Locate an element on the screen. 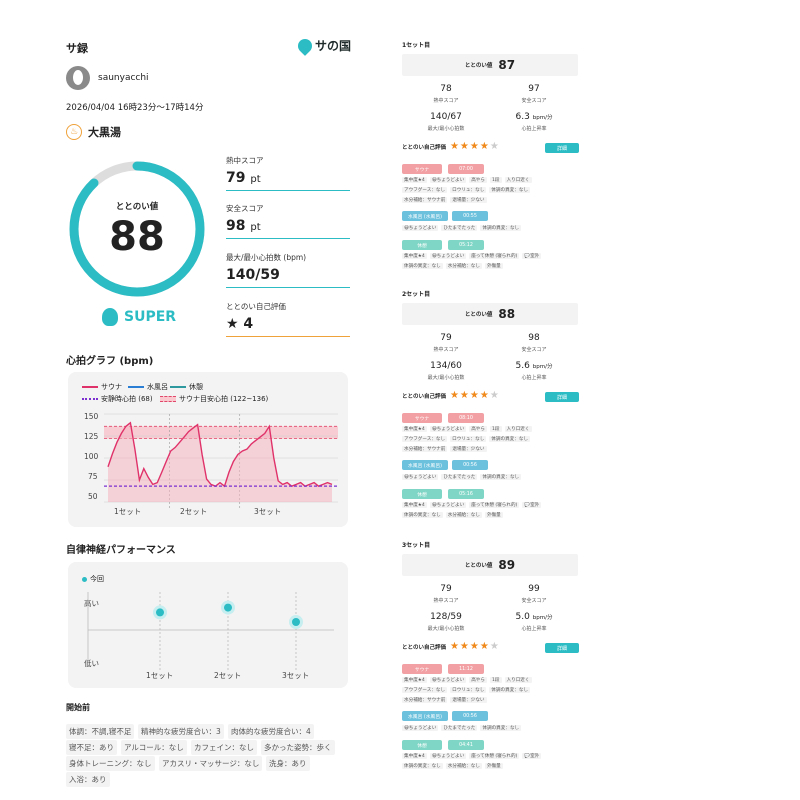  ans-chart is located at coordinates (210, 631).